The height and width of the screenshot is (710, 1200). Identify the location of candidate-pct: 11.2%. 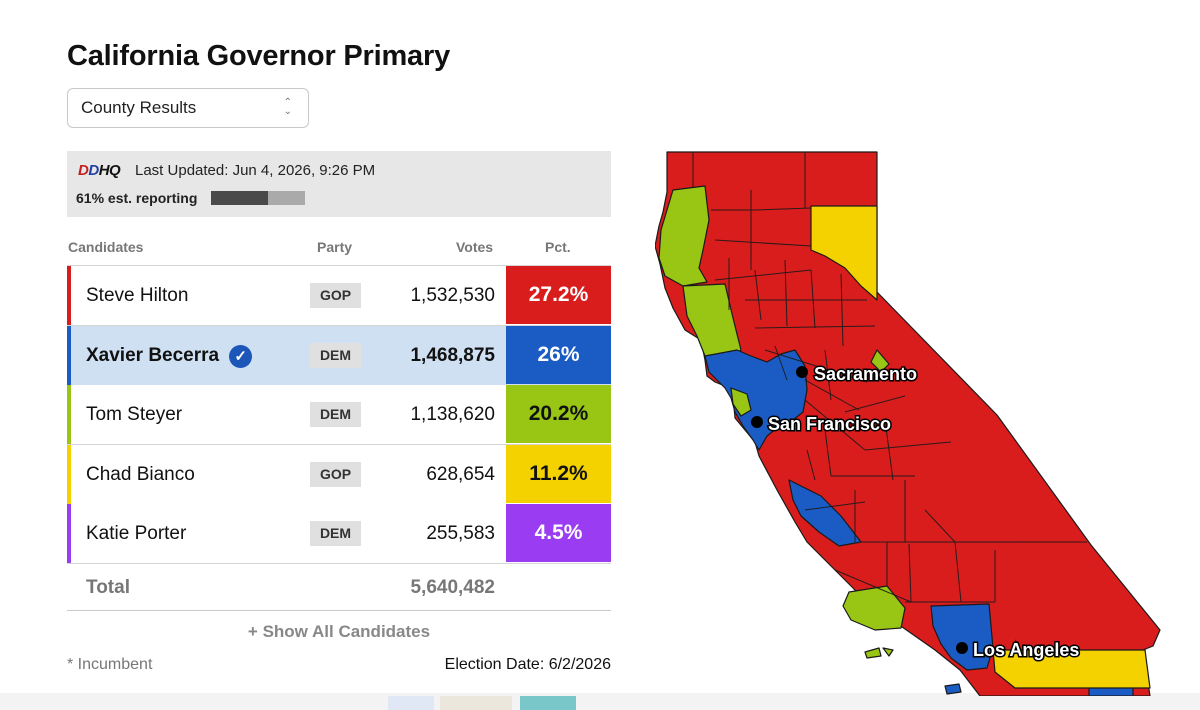
(558, 473).